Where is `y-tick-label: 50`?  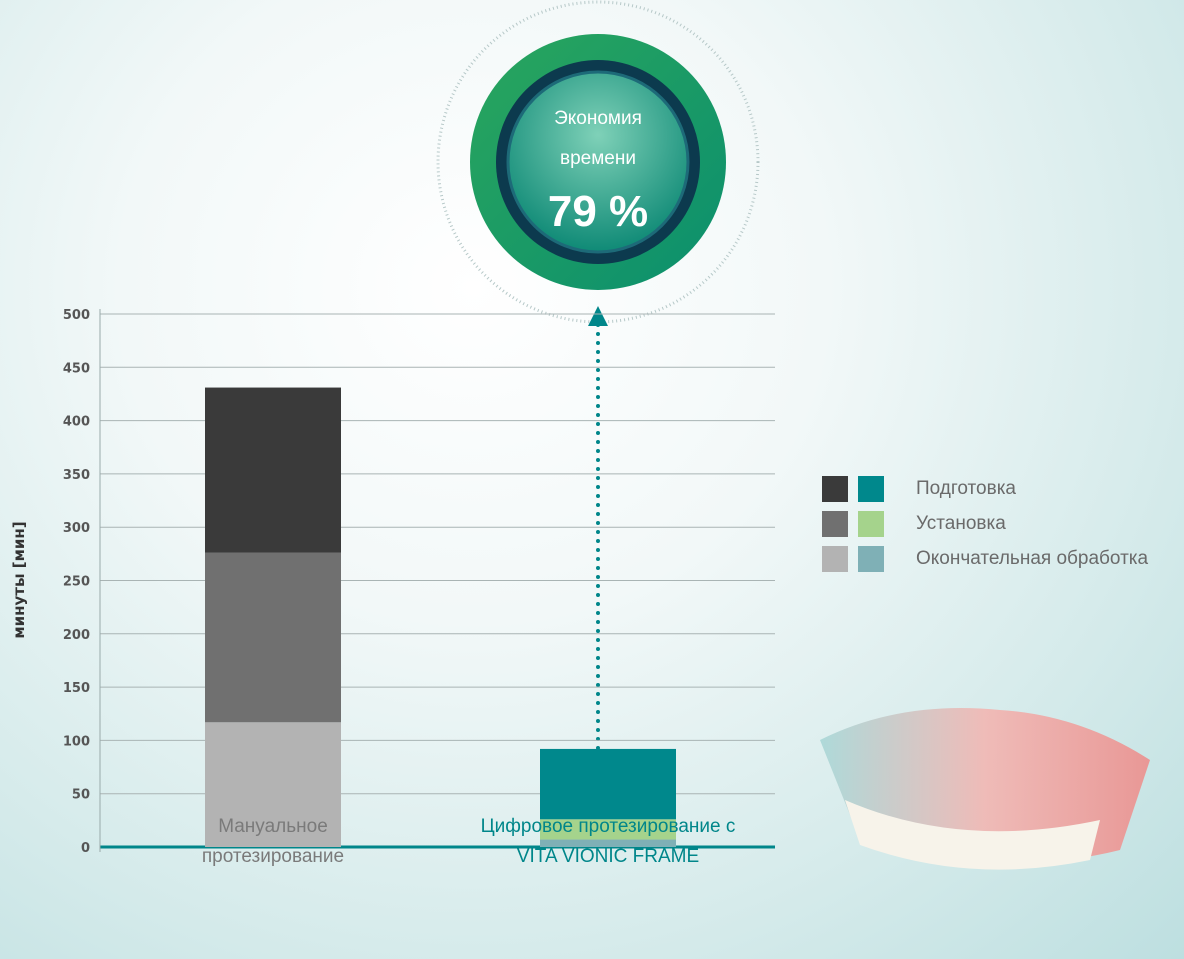
y-tick-label: 50 is located at coordinates (81, 795).